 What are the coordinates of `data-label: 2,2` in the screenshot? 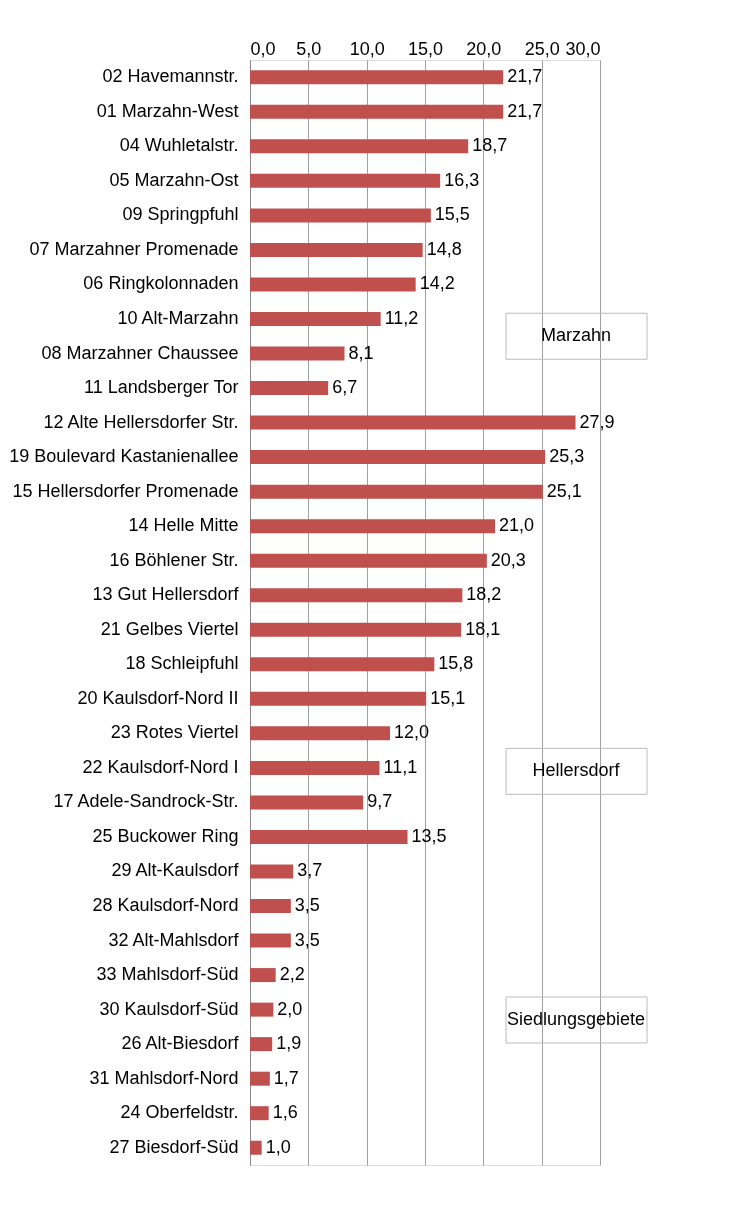 It's located at (292, 974).